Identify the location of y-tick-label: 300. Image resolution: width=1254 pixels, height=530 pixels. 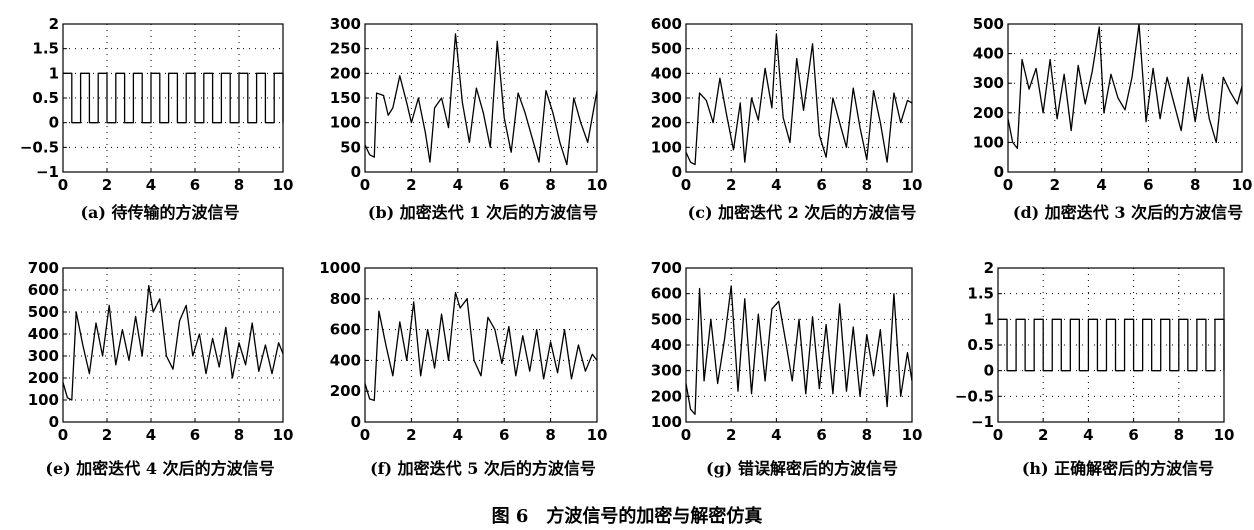
(988, 83).